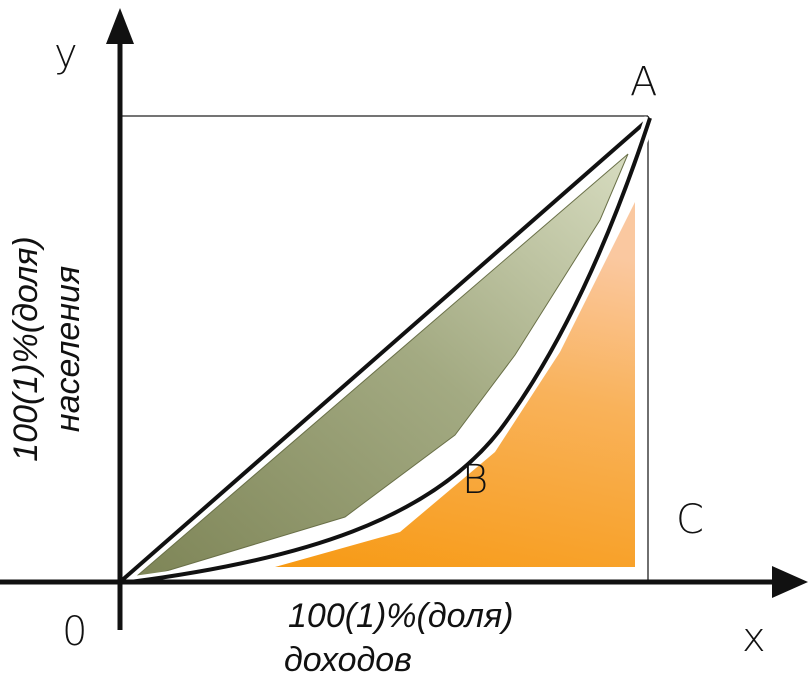  Describe the element at coordinates (644, 82) in the screenshot. I see `point-a-label: A` at that location.